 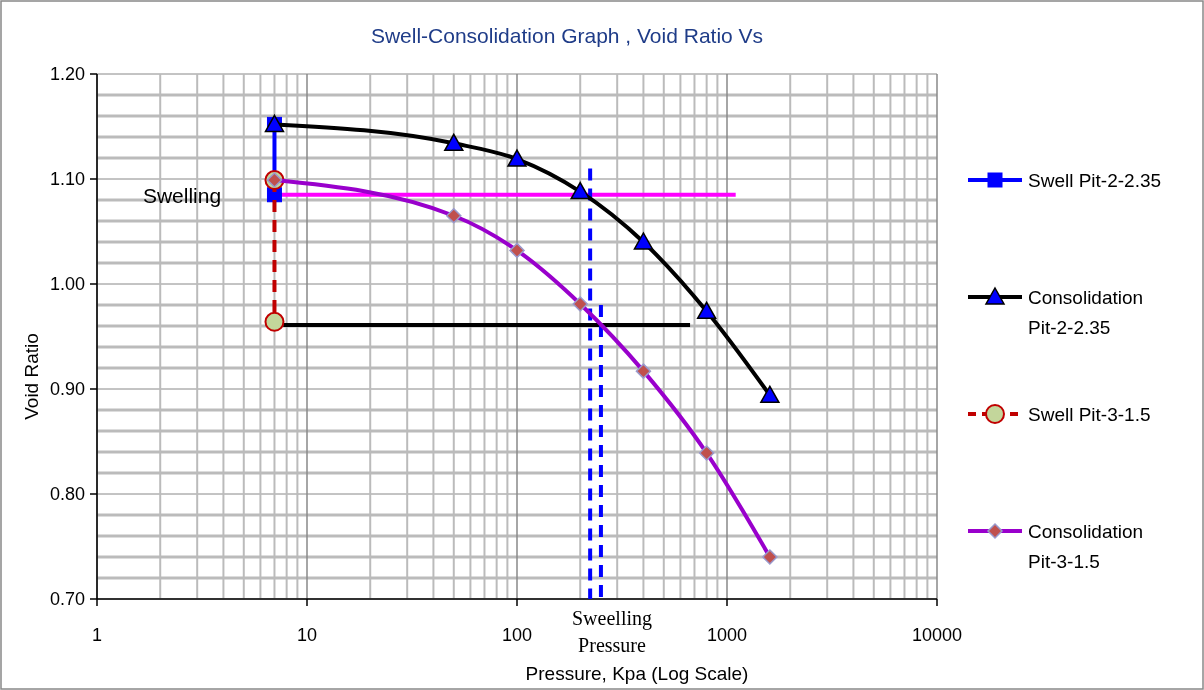 I want to click on y-axis-title: Void Ratio, so click(x=31, y=376).